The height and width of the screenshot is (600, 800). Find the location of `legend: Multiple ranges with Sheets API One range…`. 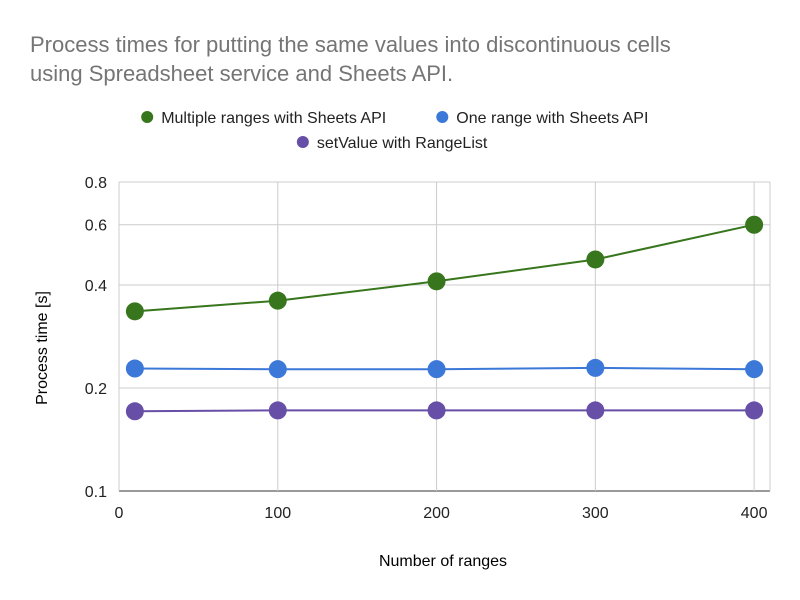

legend: Multiple ranges with Sheets API One range… is located at coordinates (394, 131).